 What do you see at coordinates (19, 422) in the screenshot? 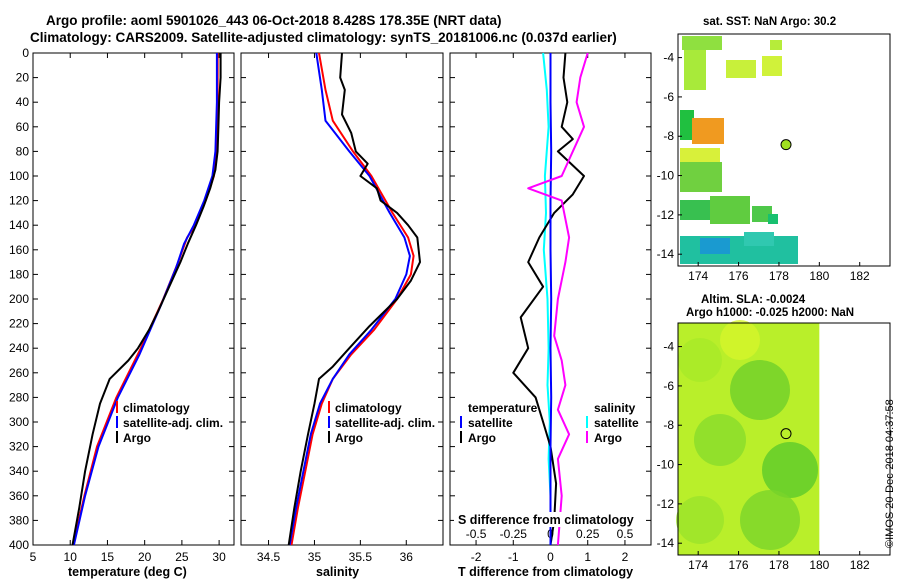
I see `y-tick-label: 300` at bounding box center [19, 422].